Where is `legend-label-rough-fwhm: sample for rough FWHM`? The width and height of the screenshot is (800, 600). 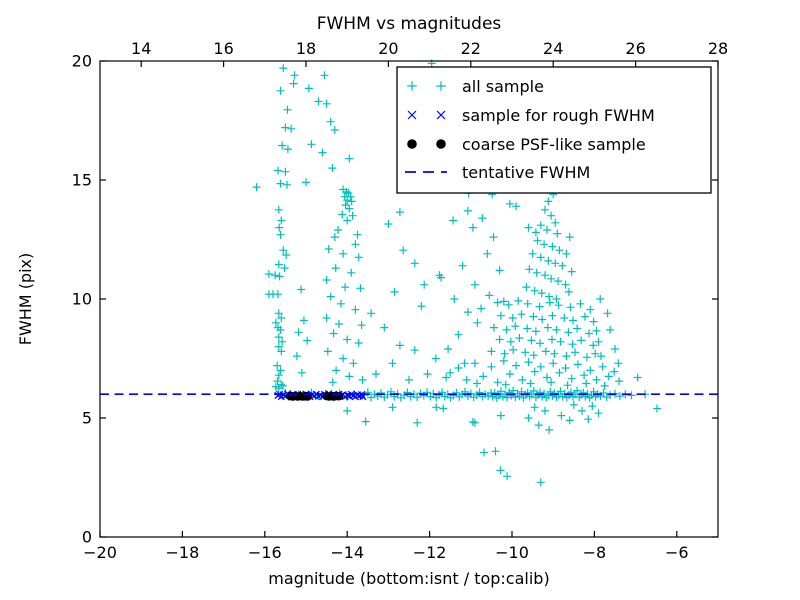
legend-label-rough-fwhm: sample for rough FWHM is located at coordinates (558, 115).